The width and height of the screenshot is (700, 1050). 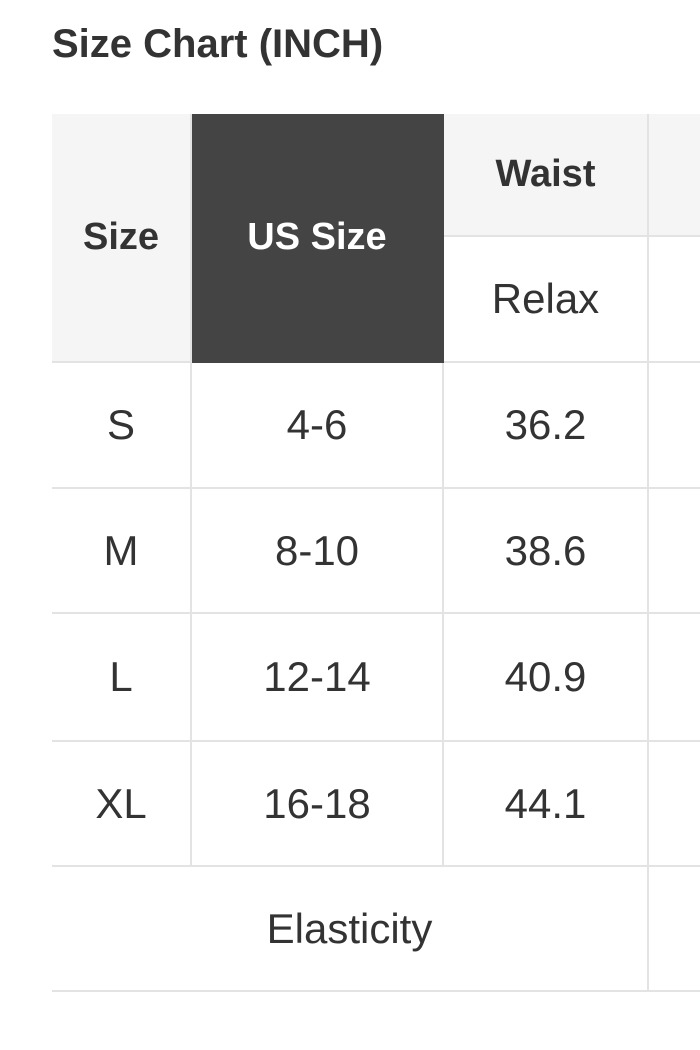 What do you see at coordinates (122, 551) in the screenshot?
I see `cell-size: M` at bounding box center [122, 551].